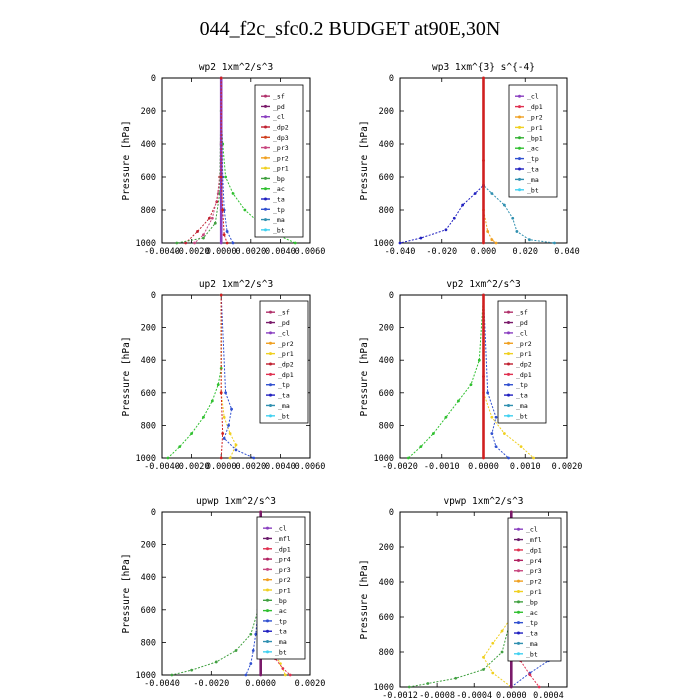  What do you see at coordinates (535, 128) in the screenshot?
I see `legend-entry: _pr1` at bounding box center [535, 128].